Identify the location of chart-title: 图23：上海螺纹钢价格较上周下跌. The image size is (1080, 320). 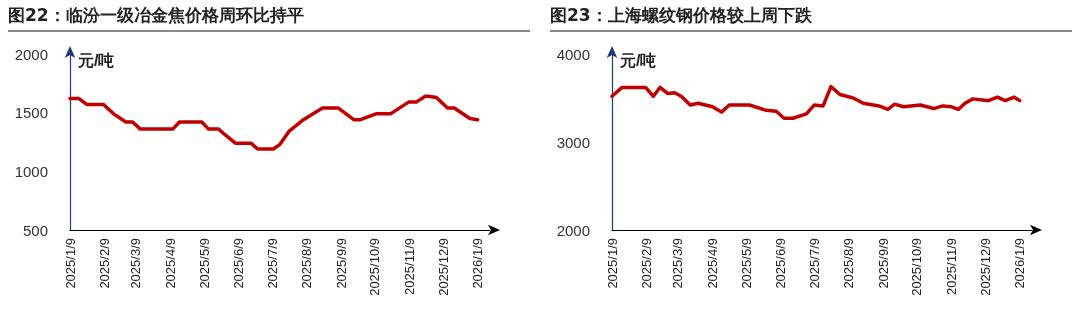
(811, 16).